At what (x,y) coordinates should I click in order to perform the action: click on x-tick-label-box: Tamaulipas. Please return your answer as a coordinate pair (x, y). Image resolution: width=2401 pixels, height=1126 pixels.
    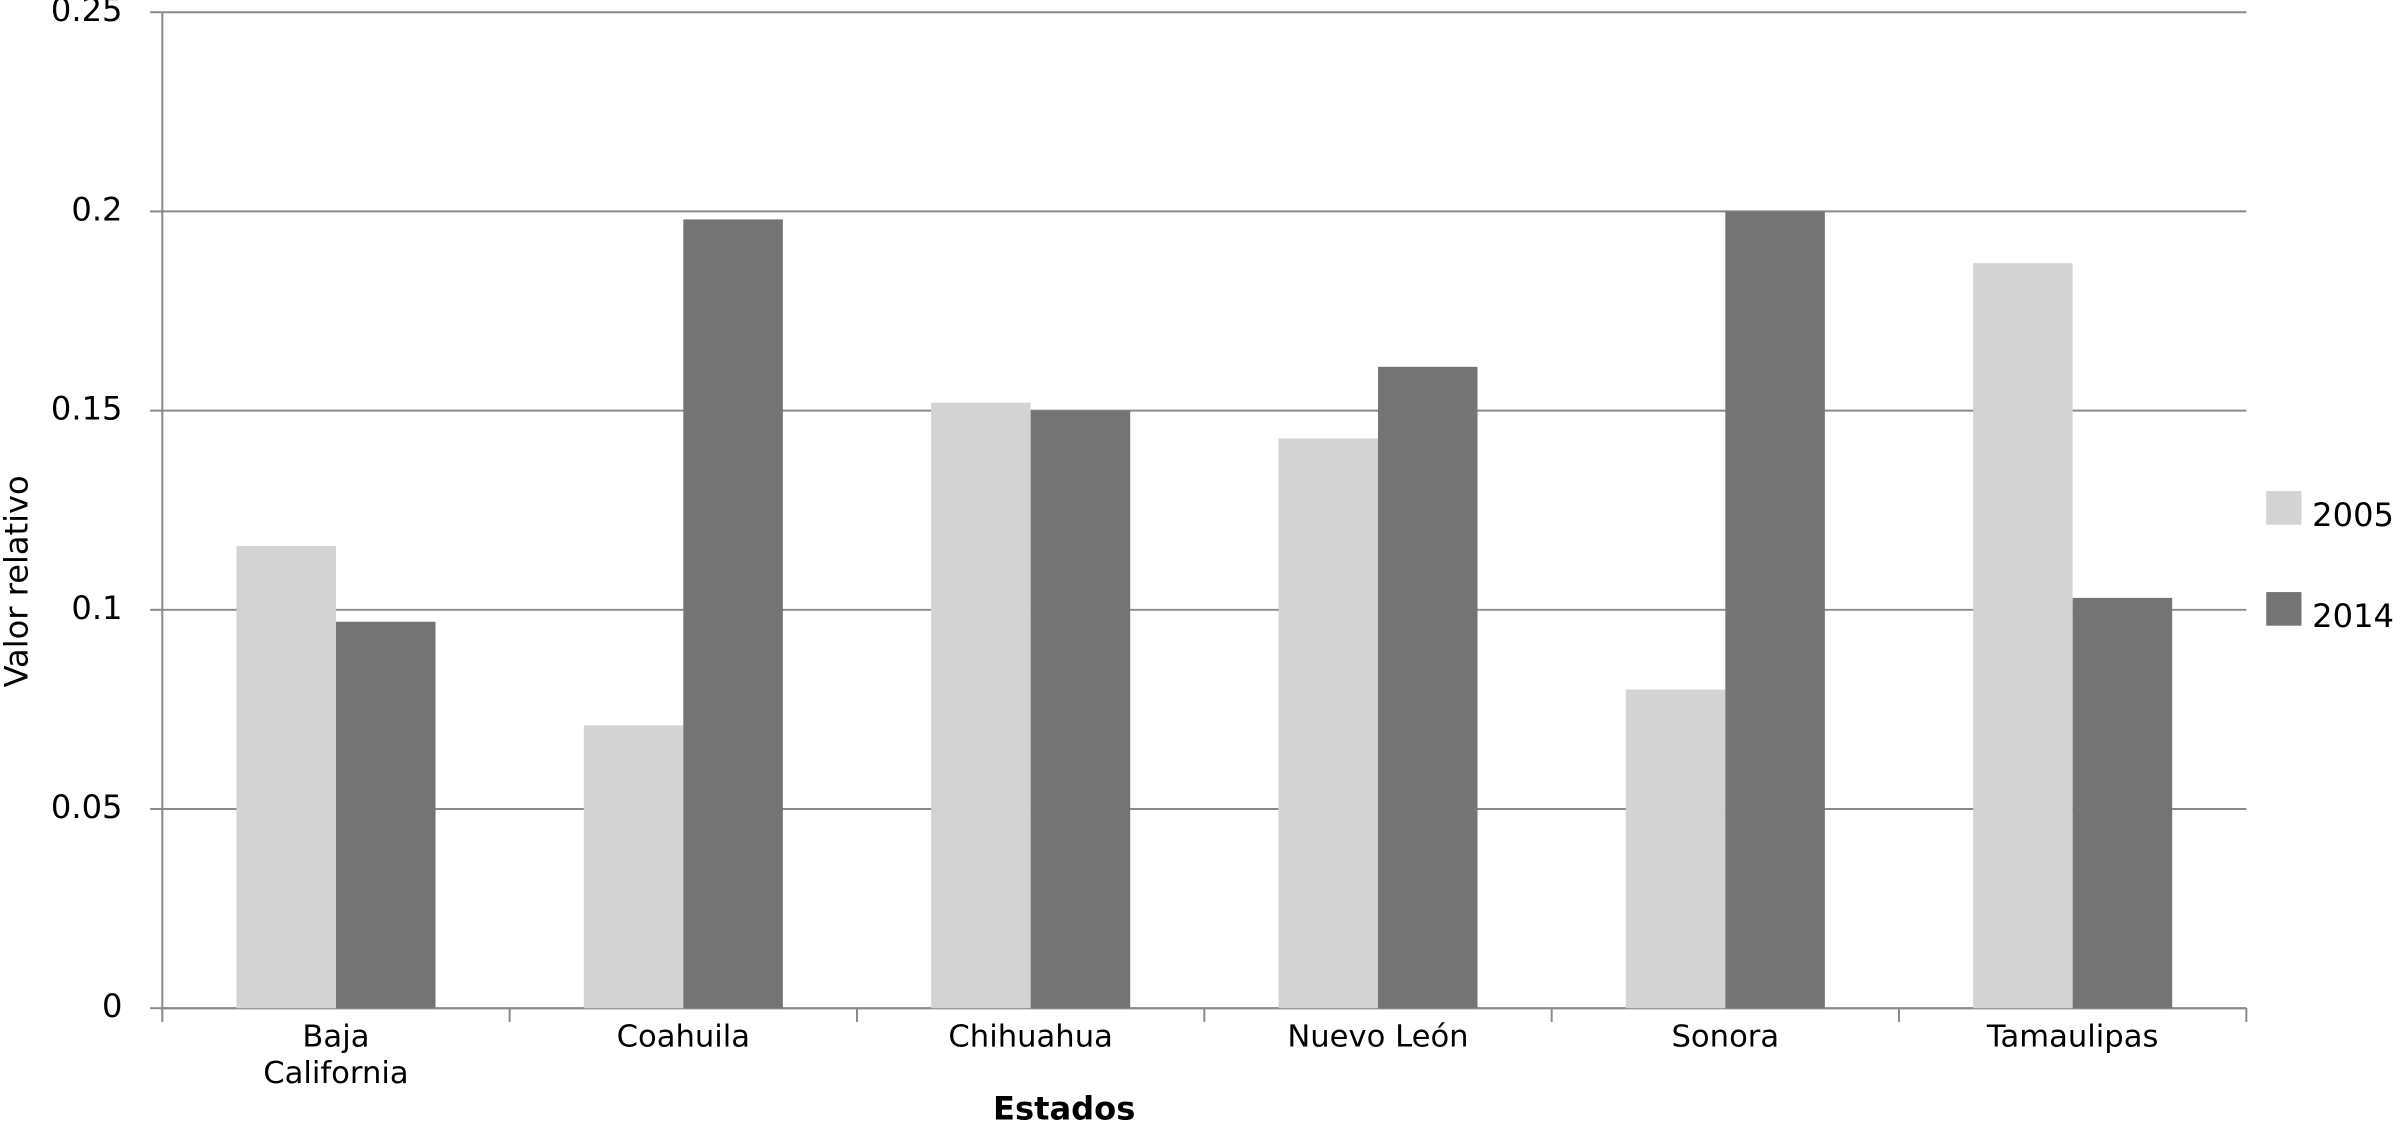
    Looking at the image, I should click on (2072, 1036).